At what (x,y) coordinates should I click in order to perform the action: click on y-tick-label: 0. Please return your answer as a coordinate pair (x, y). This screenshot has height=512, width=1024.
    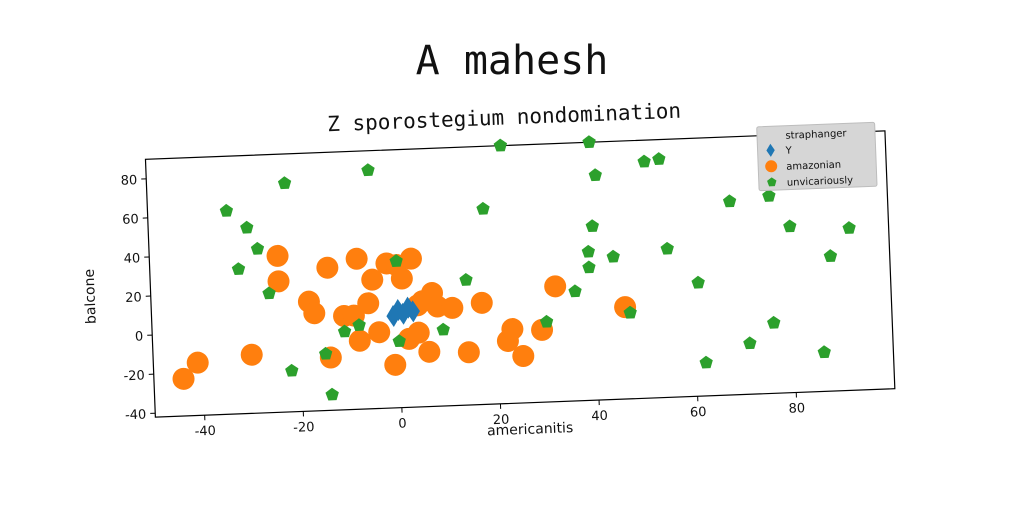
    Looking at the image, I should click on (139, 336).